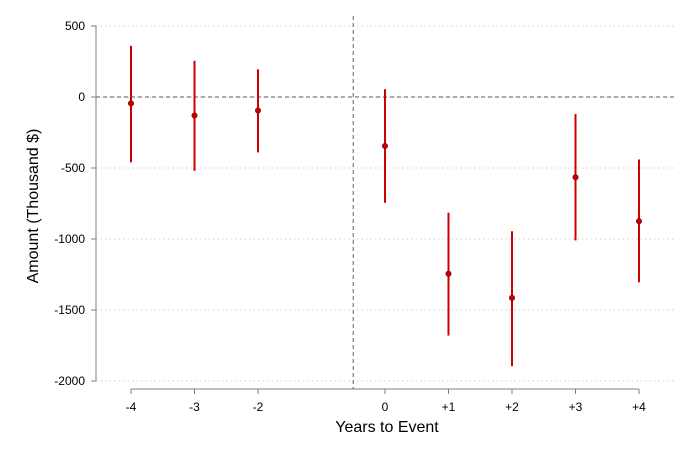  Describe the element at coordinates (576, 407) in the screenshot. I see `x-tick-label: +3` at that location.